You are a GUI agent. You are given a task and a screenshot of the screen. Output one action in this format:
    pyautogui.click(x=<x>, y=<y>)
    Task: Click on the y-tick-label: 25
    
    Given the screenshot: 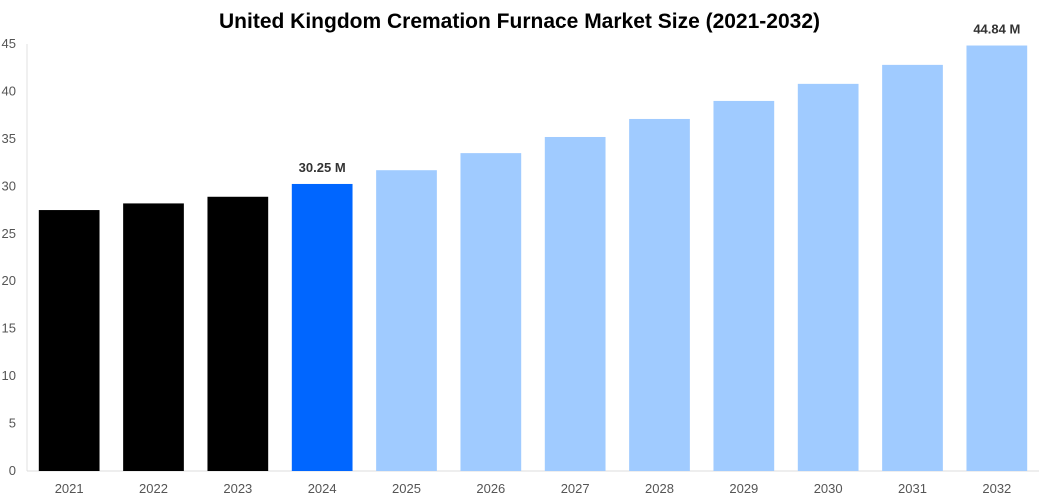 What is the action you would take?
    pyautogui.click(x=9, y=233)
    